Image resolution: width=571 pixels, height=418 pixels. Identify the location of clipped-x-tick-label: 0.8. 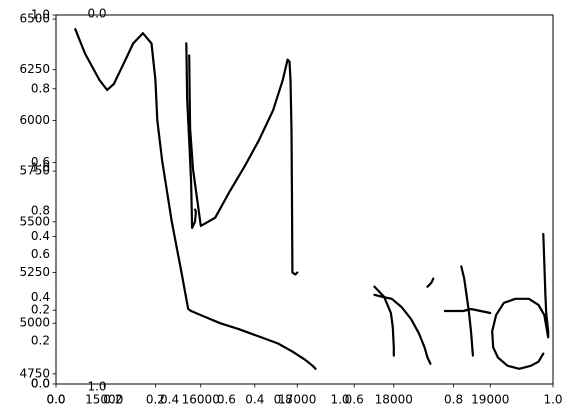
(283, 400).